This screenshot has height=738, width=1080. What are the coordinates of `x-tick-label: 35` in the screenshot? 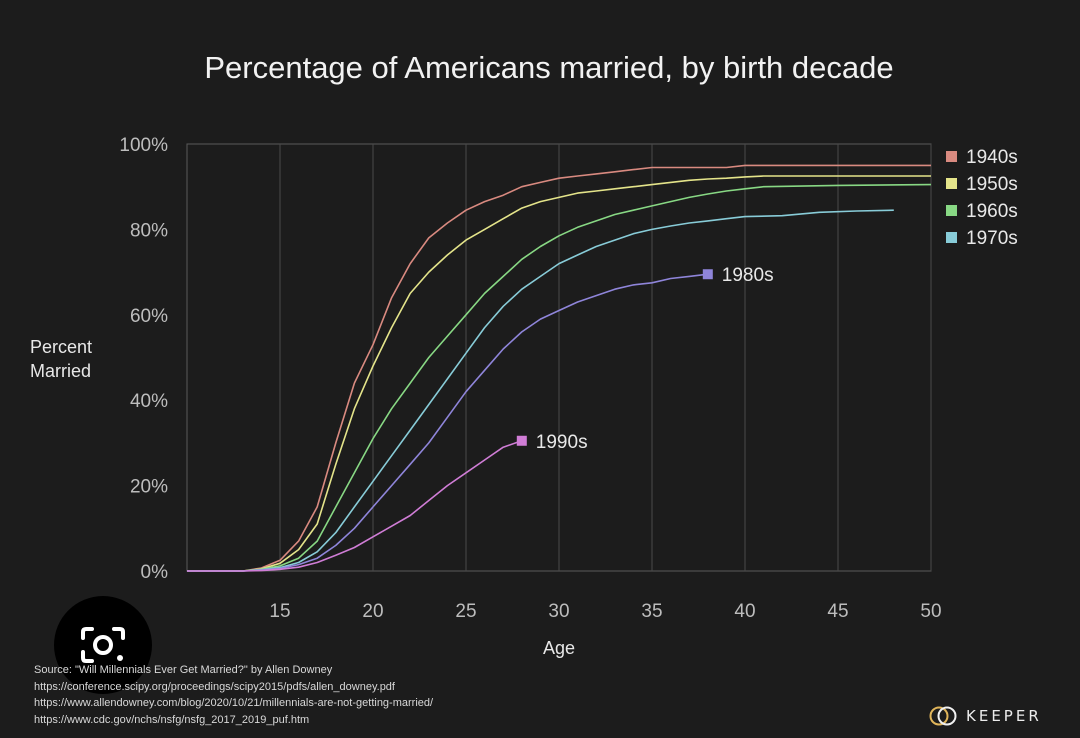 It's located at (651, 611).